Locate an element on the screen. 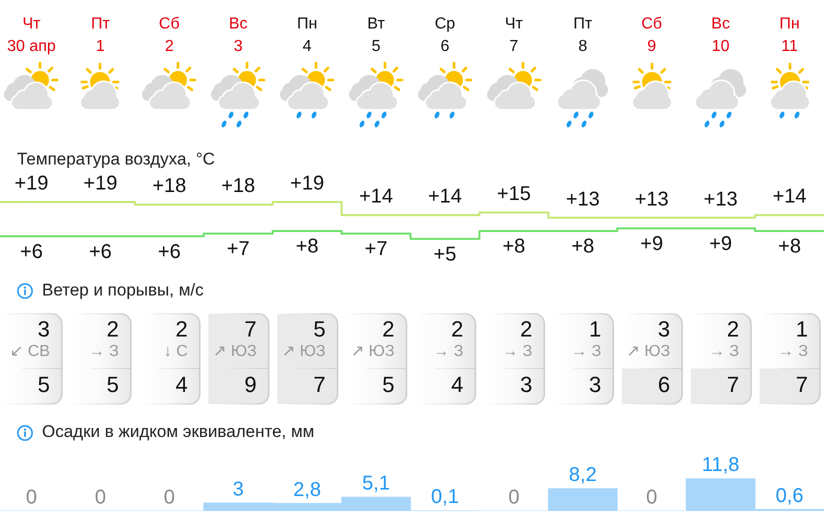  text: ↙ СВ is located at coordinates (30, 351).